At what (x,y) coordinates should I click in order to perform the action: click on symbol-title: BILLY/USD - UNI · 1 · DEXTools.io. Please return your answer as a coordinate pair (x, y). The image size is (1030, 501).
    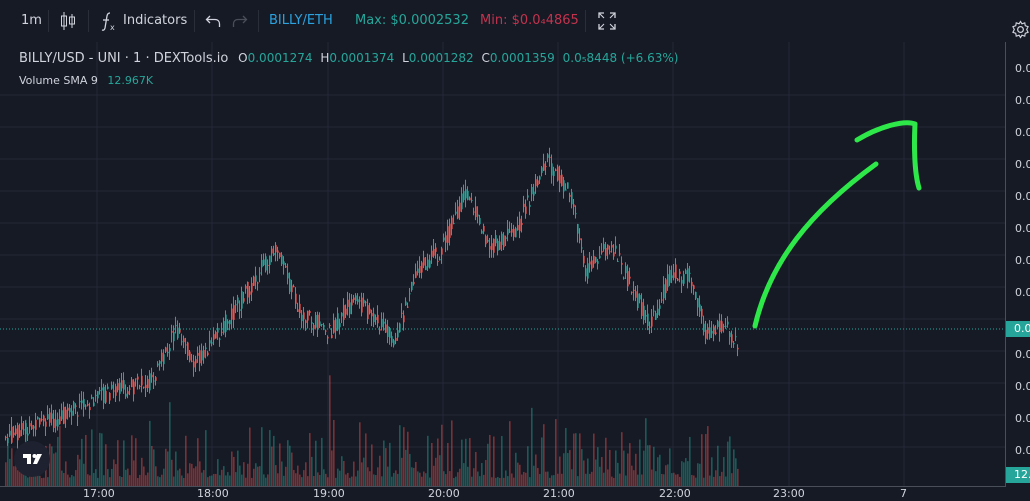
    Looking at the image, I should click on (124, 58).